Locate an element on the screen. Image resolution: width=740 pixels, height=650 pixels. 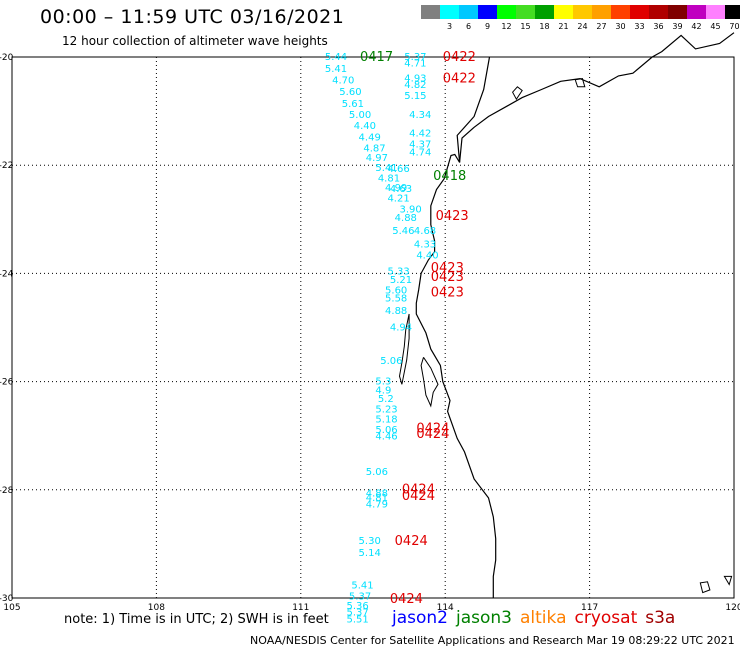
wave-height-value: 4.49 is located at coordinates (370, 138).